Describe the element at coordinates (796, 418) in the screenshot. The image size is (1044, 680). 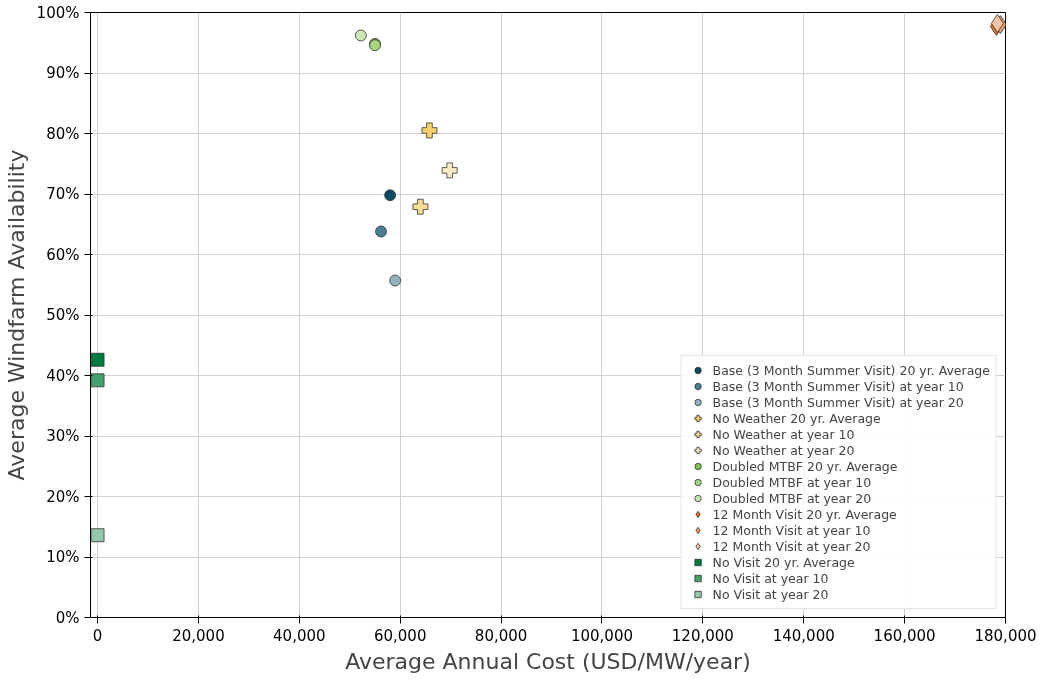
I see `legend-label: No Weather 20 yr. Average` at that location.